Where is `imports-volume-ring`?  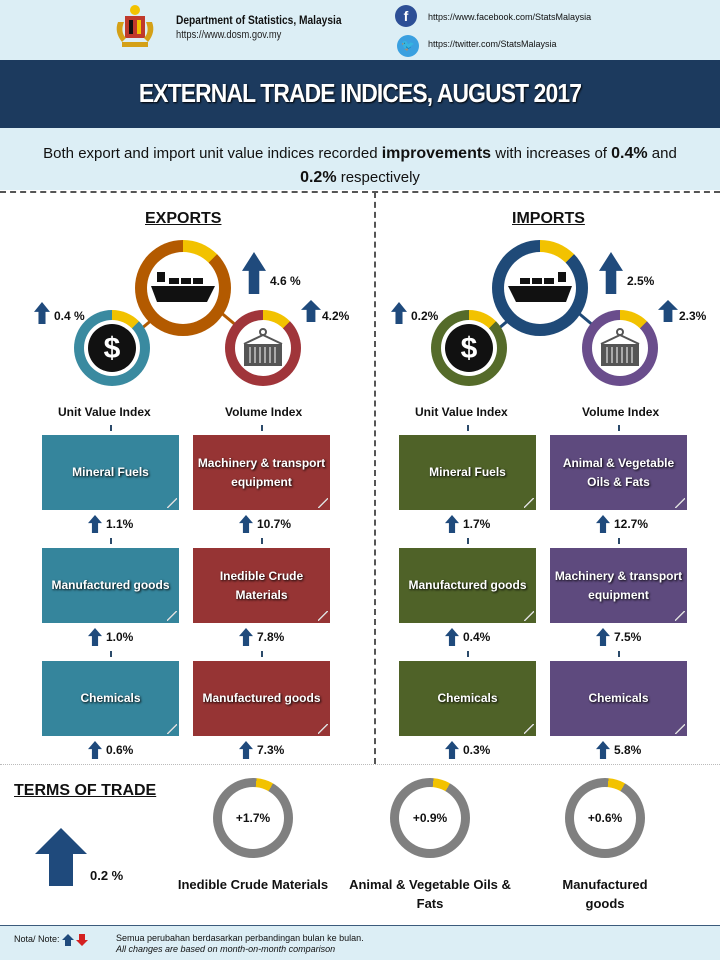 imports-volume-ring is located at coordinates (620, 348).